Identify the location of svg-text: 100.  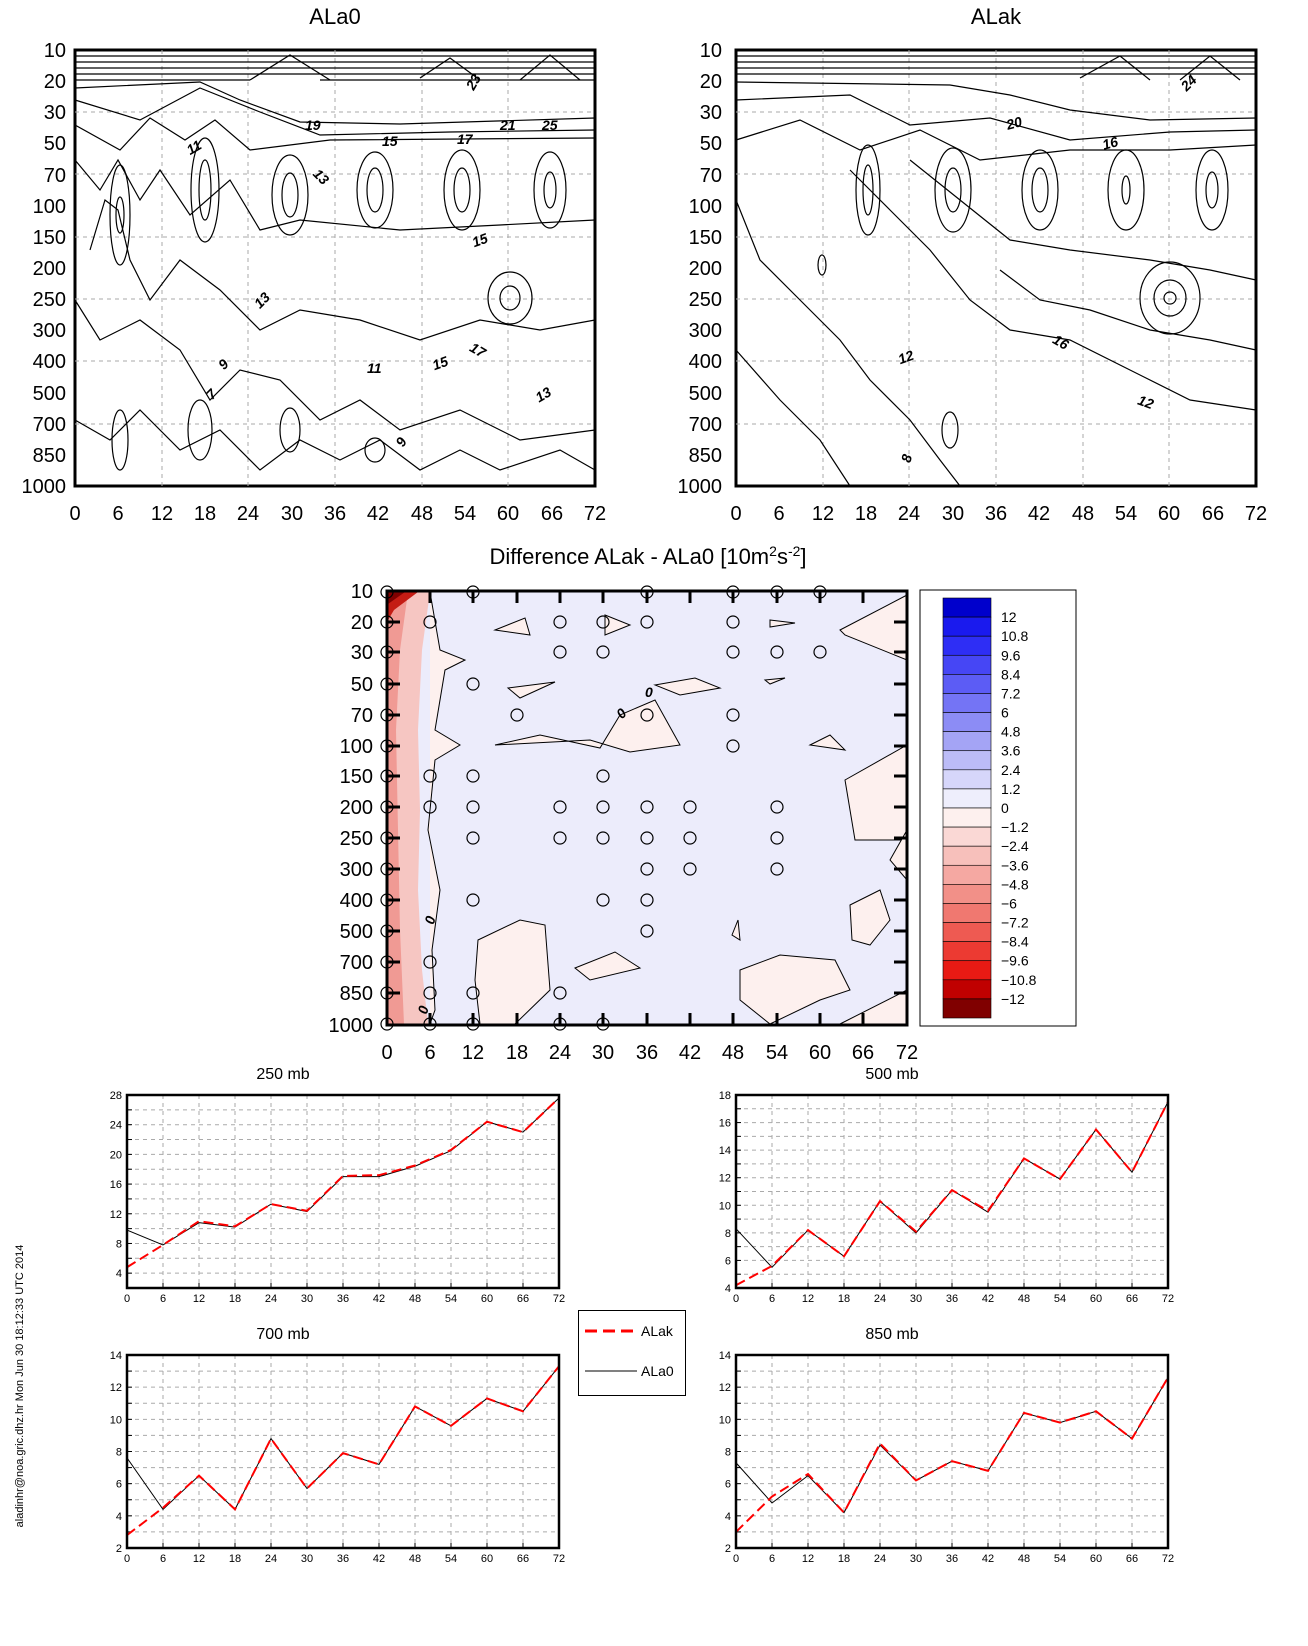
(49, 207).